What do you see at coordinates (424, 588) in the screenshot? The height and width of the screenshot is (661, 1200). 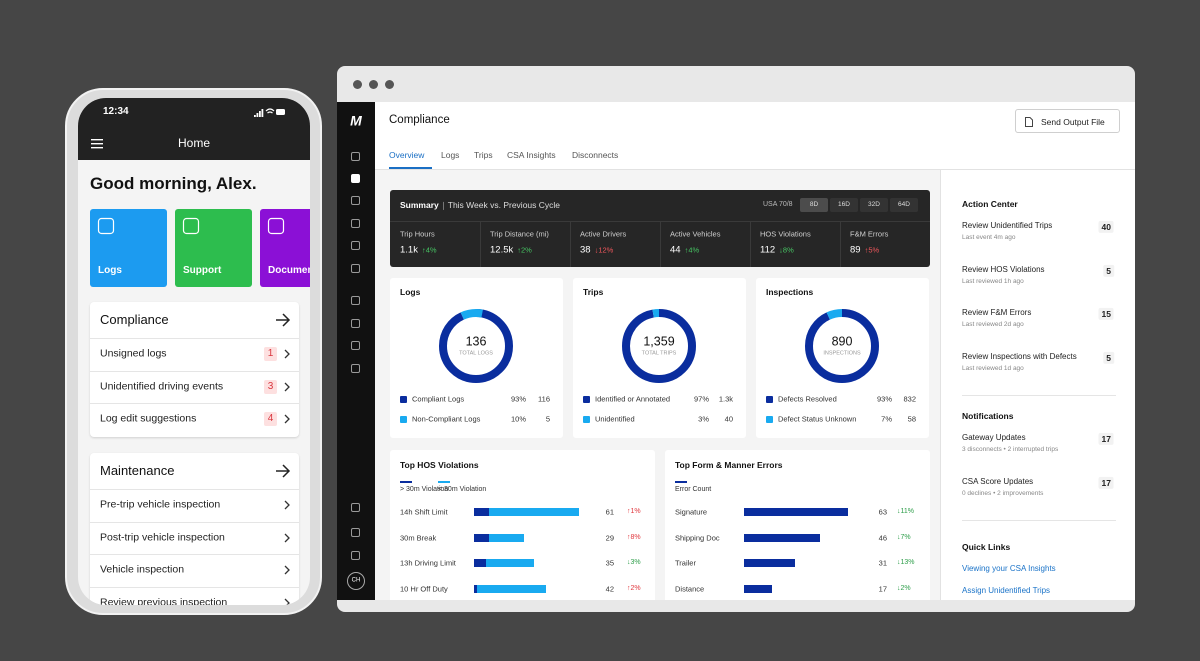 I see `row-label: 10 Hr Off Duty` at bounding box center [424, 588].